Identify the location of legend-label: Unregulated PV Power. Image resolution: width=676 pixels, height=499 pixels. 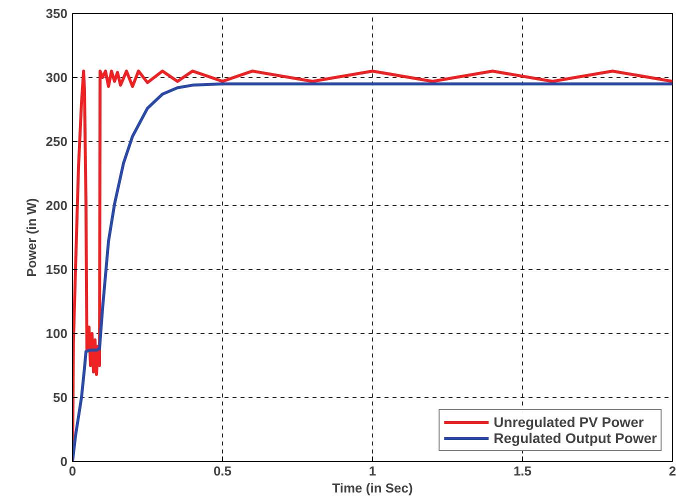
(569, 422).